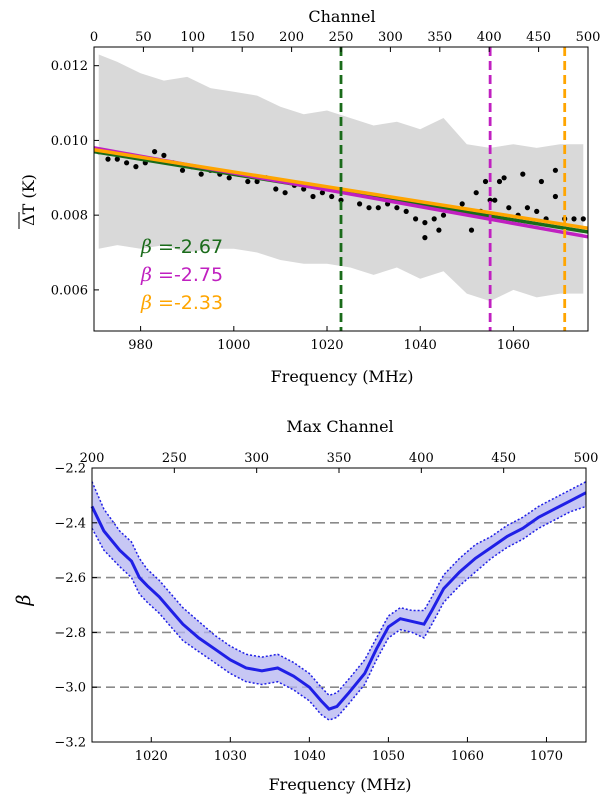  Describe the element at coordinates (92, 458) in the screenshot. I see `channel-tick-label: 200` at that location.